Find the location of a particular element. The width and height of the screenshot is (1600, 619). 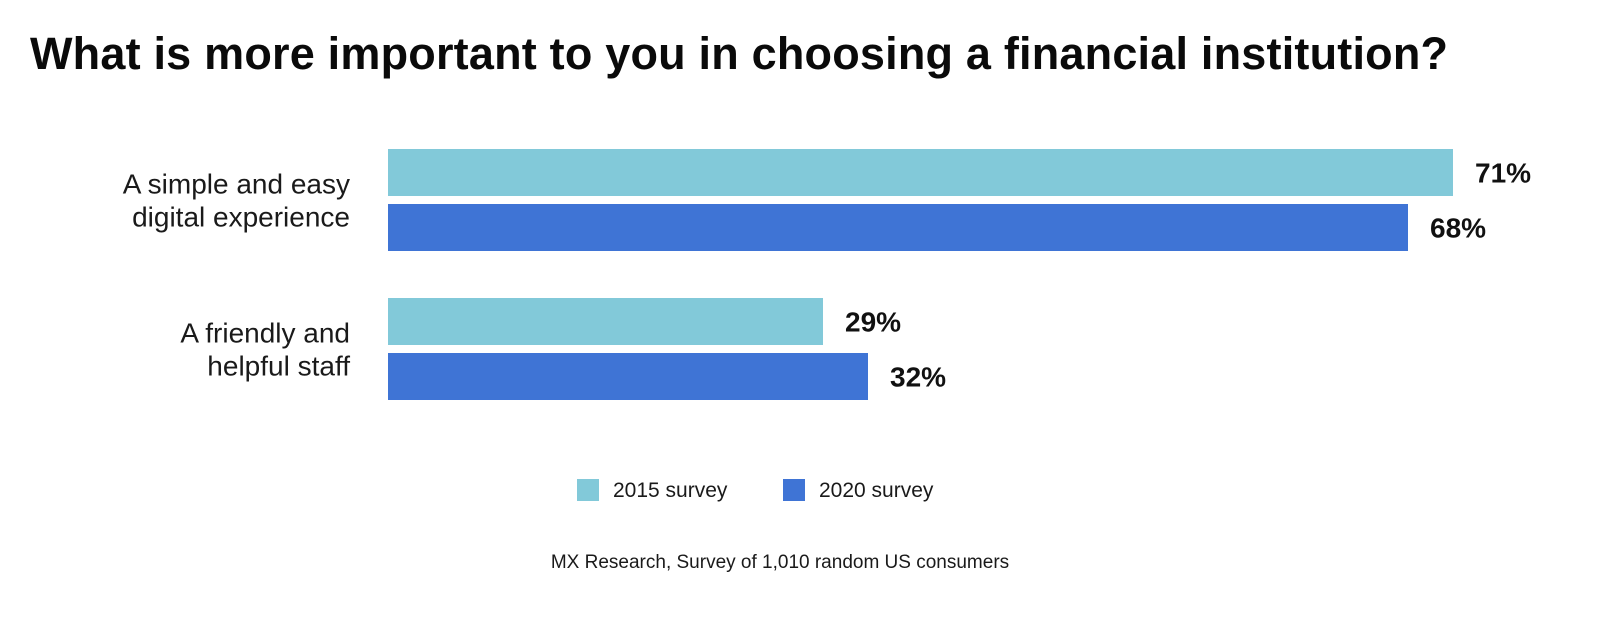

data-label: 68% is located at coordinates (1458, 228).